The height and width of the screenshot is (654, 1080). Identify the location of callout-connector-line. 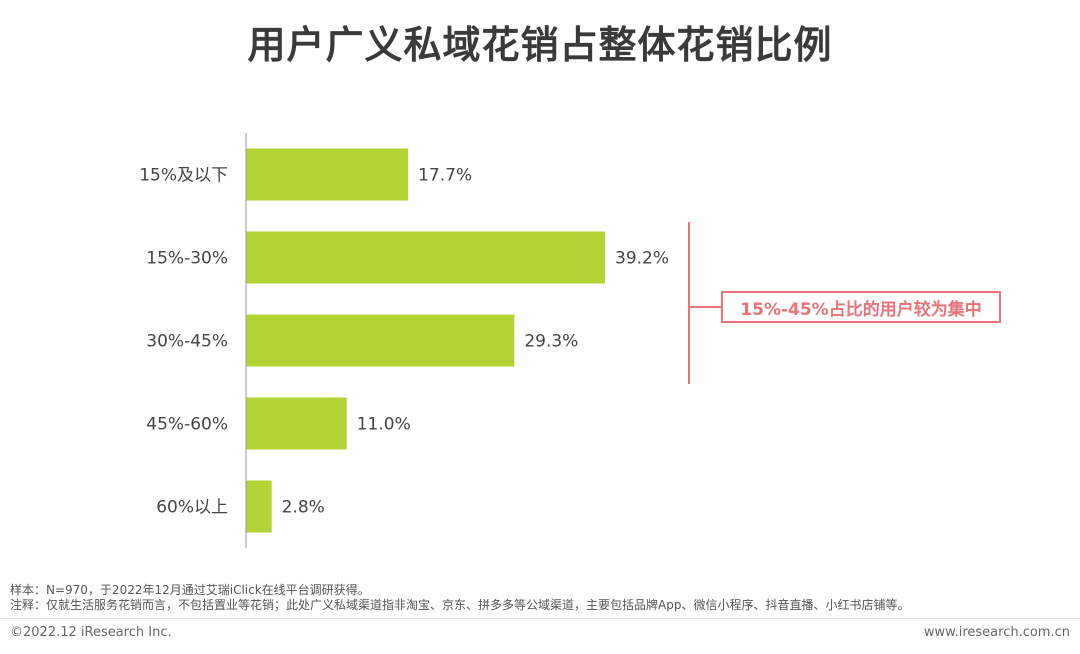
(705, 307).